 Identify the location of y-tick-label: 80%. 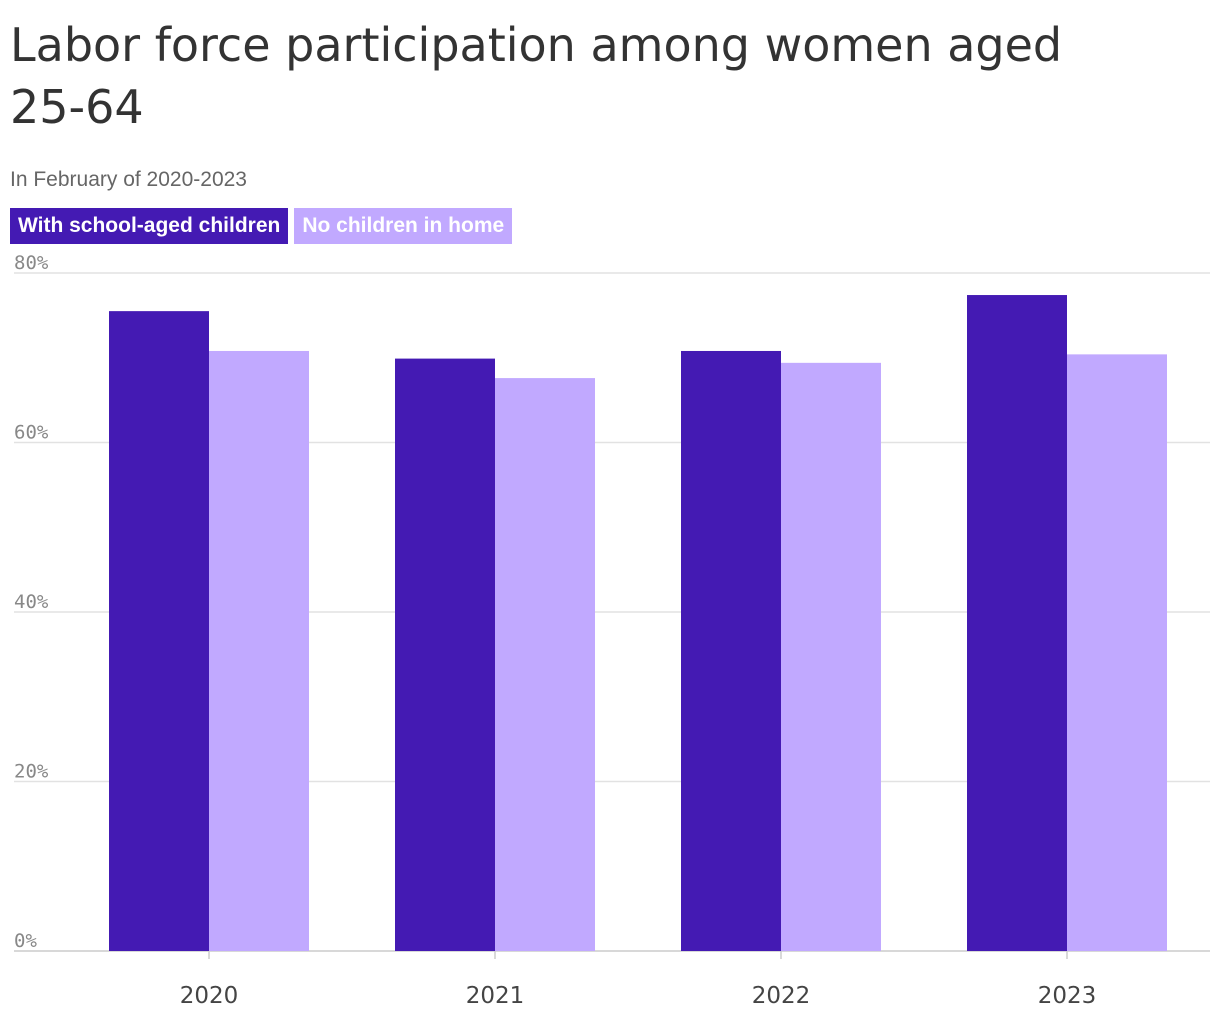
(31, 263).